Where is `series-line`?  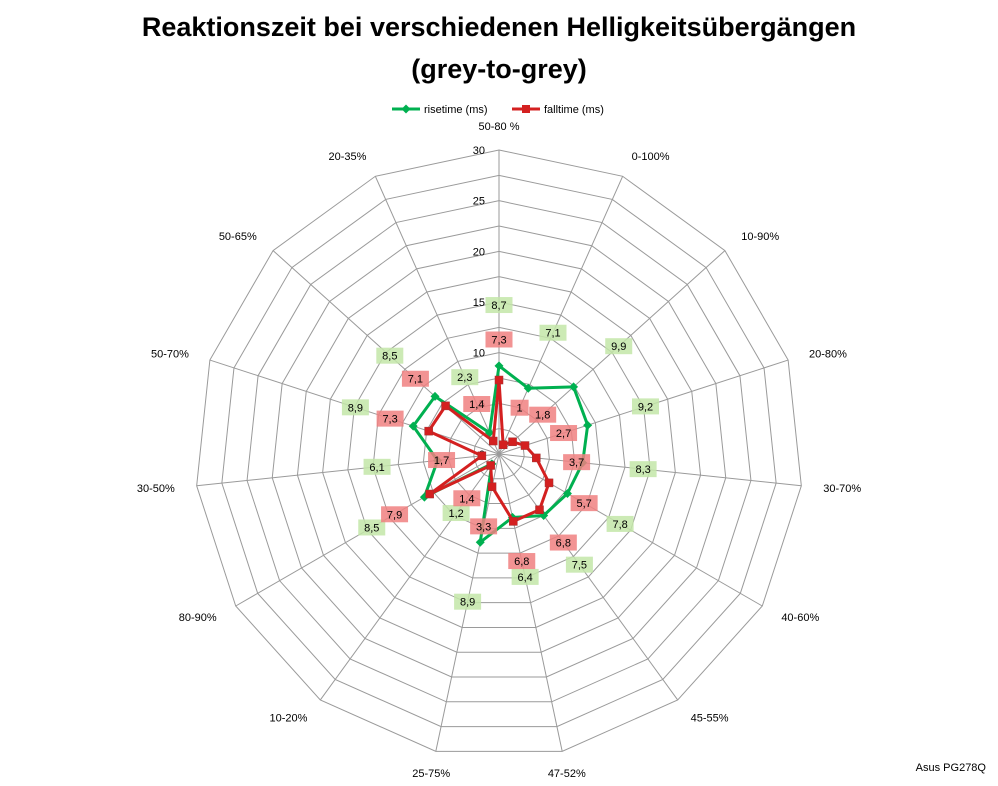 series-line is located at coordinates (489, 450).